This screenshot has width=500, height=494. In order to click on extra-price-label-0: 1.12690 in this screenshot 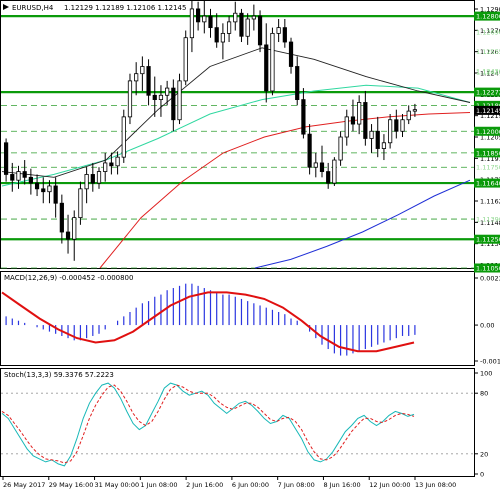, I will do `click(488, 32)`.